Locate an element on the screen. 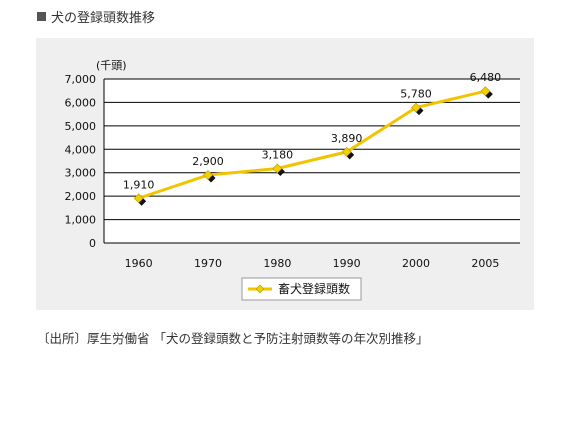  data-label: 3,890 is located at coordinates (347, 138).